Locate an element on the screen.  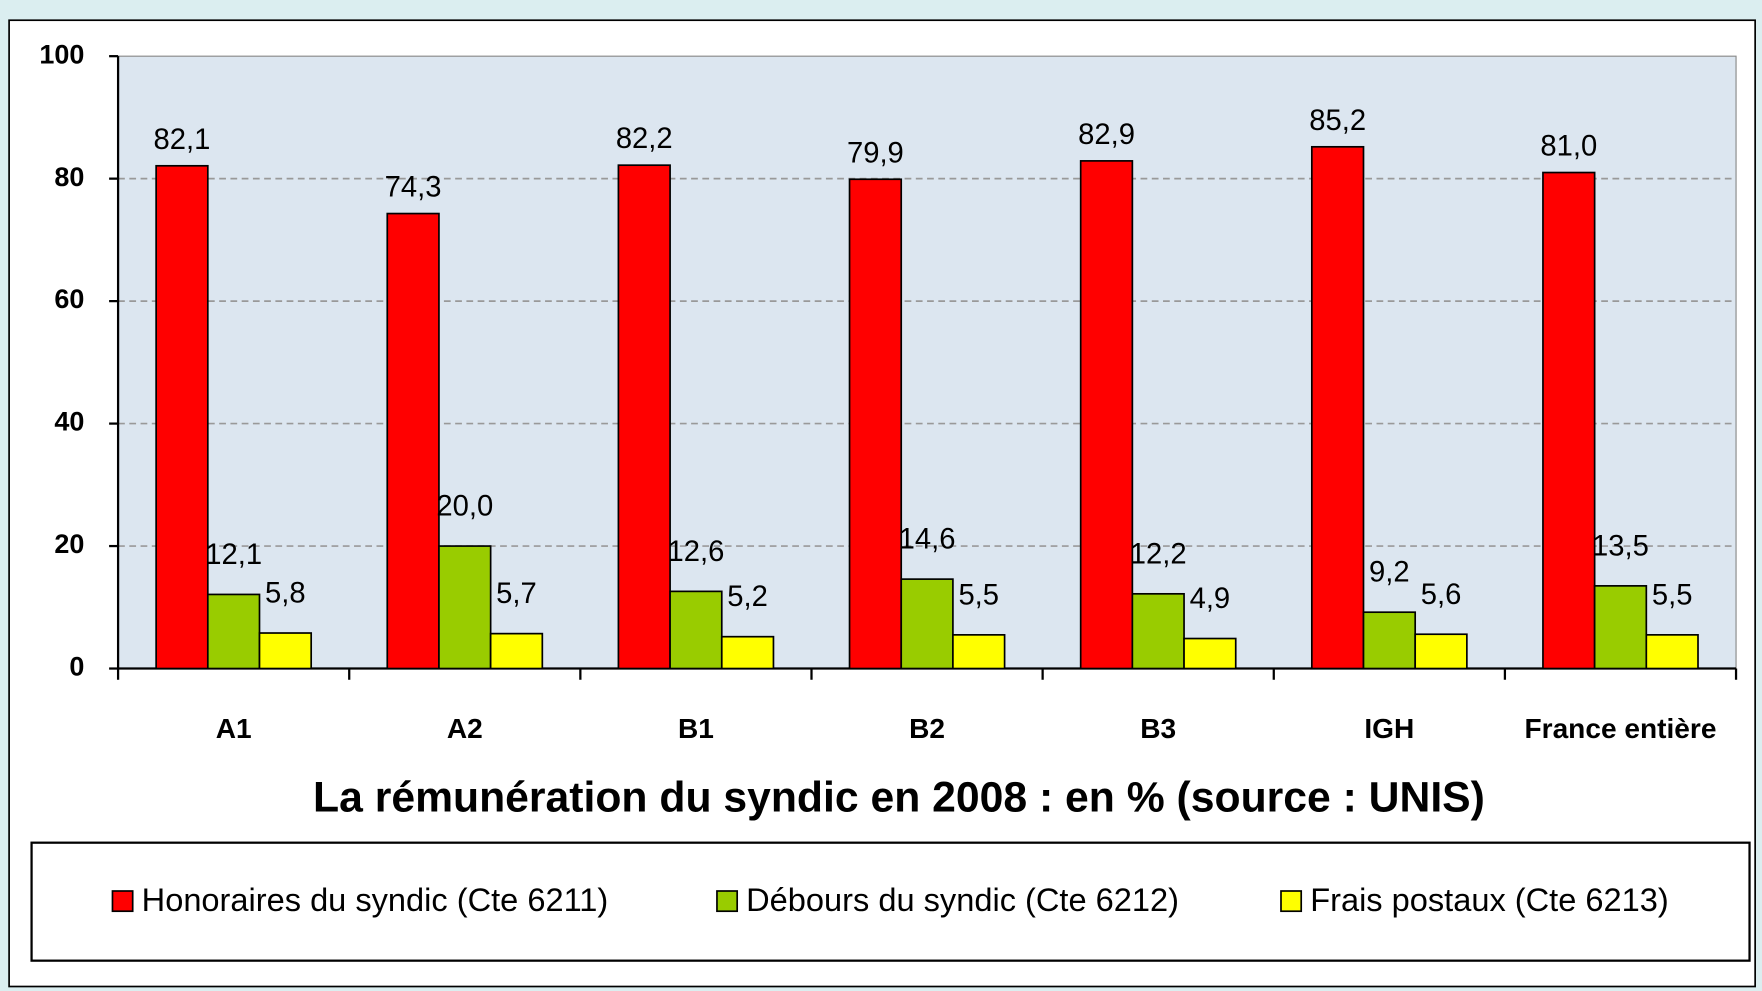
value-label: 20,0 is located at coordinates (464, 507).